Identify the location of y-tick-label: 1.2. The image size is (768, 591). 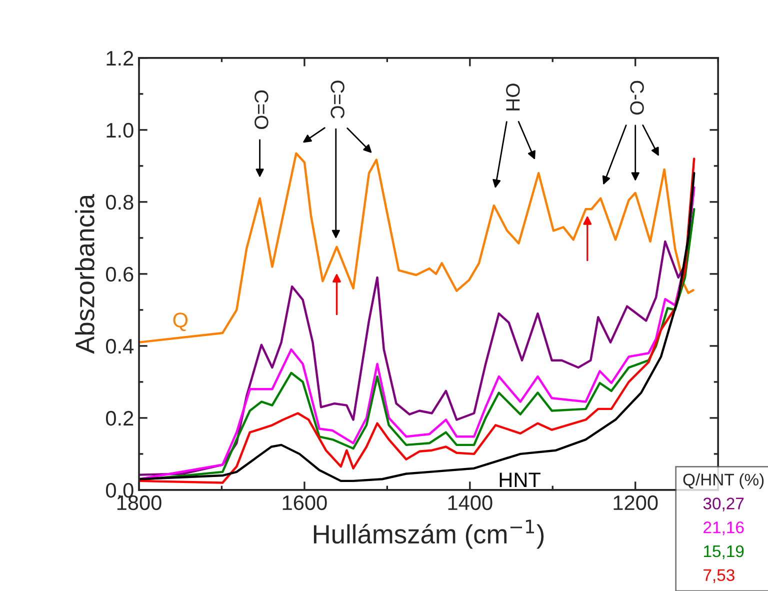
(120, 58).